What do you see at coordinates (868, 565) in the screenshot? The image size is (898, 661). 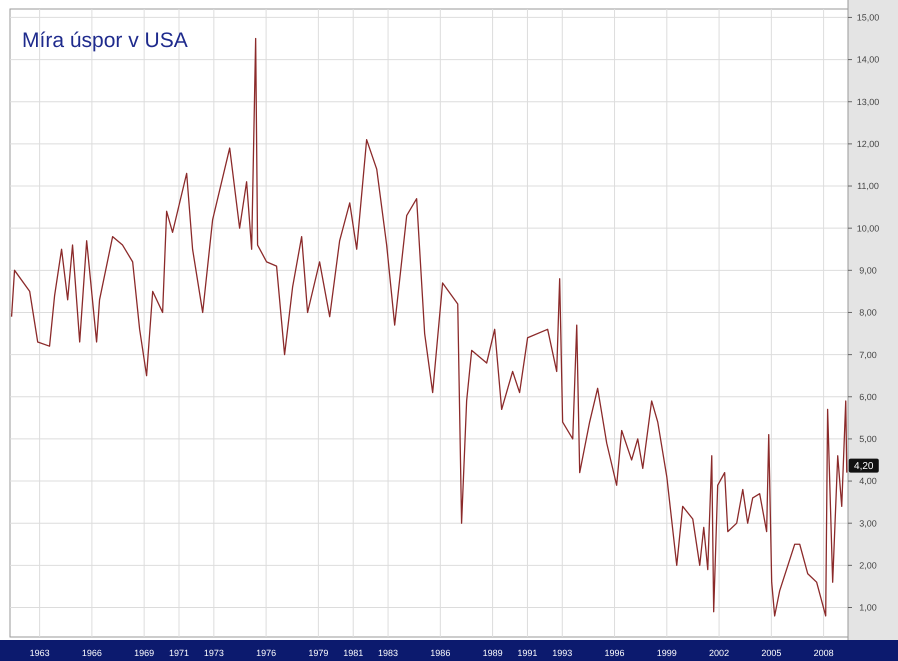 I see `y-tick-label: 2,00` at bounding box center [868, 565].